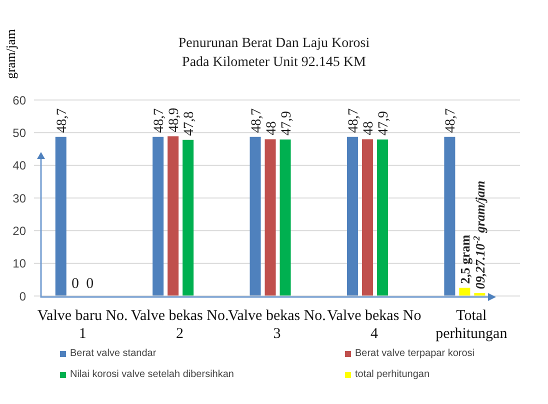  Describe the element at coordinates (465, 259) in the screenshot. I see `data-label: 2,5 gram` at that location.